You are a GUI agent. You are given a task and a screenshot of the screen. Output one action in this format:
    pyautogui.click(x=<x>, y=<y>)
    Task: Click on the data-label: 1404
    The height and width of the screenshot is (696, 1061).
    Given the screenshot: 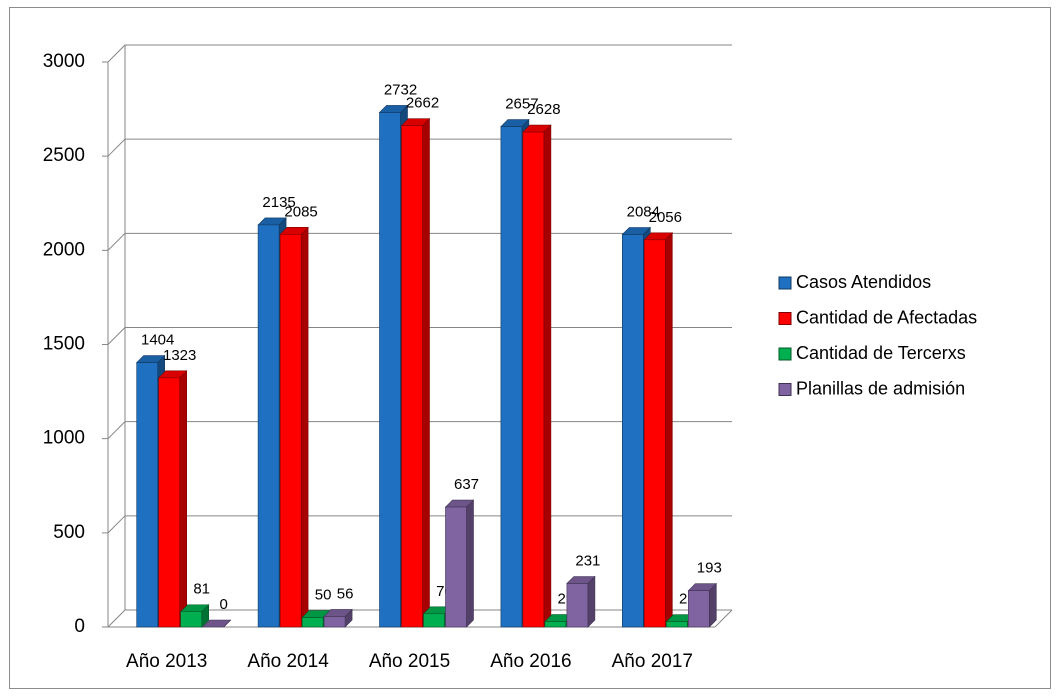 What is the action you would take?
    pyautogui.click(x=157, y=340)
    